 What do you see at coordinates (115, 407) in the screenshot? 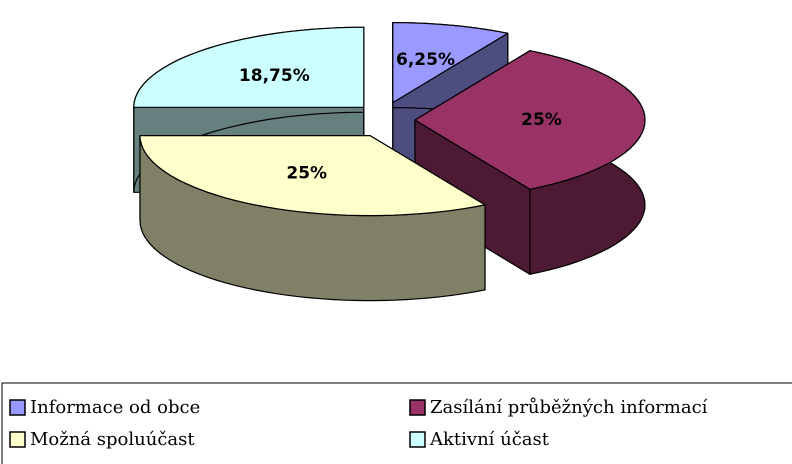
I see `legend-label: Informace od obce` at bounding box center [115, 407].